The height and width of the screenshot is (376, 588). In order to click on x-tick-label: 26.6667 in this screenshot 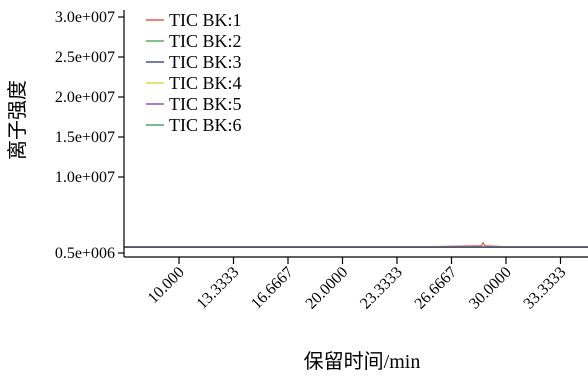, I will do `click(436, 288)`.